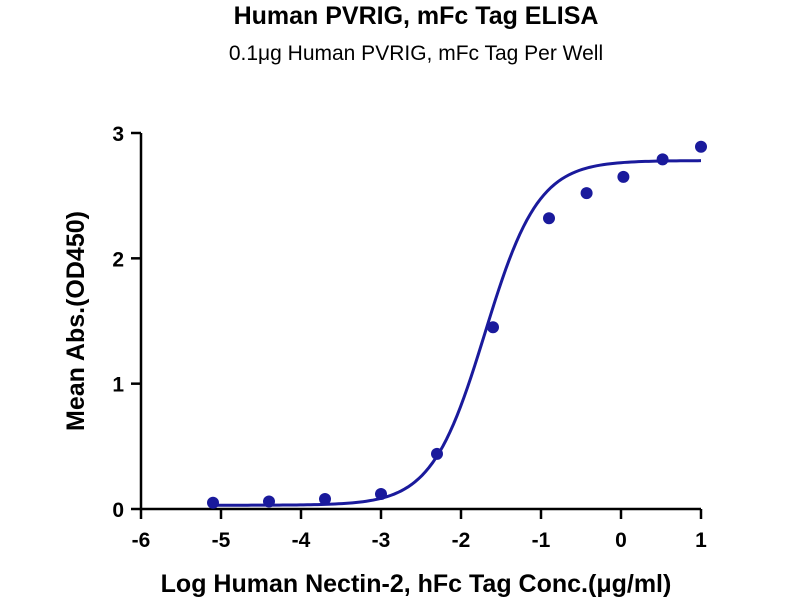 The image size is (800, 600). Describe the element at coordinates (221, 540) in the screenshot. I see `x-tick-label: -5` at that location.